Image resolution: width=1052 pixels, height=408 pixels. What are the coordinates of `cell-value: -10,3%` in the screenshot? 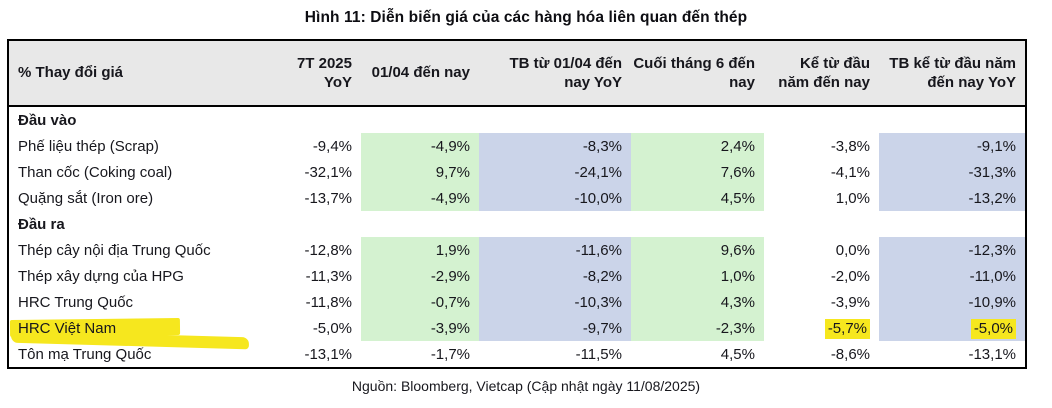 It's located at (555, 302).